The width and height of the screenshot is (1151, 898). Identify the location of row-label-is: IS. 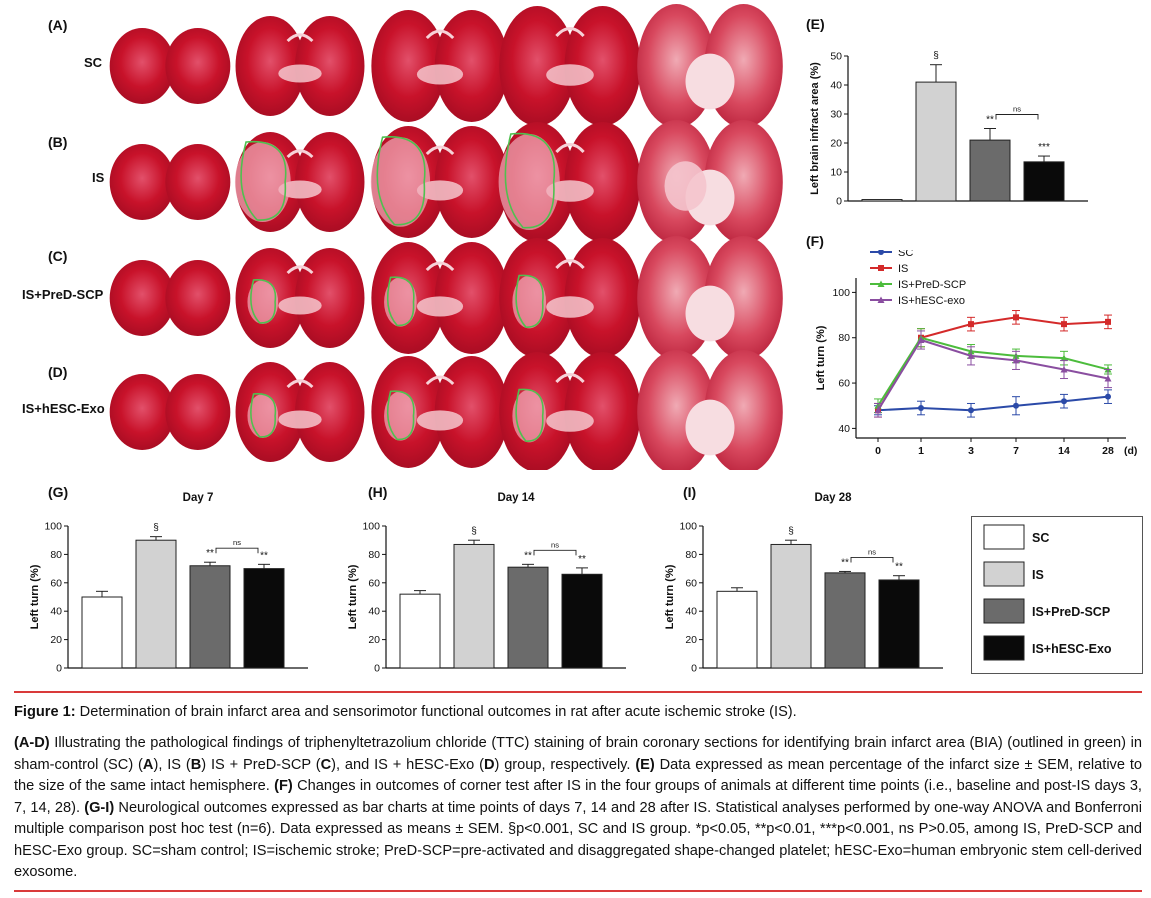
(98, 177).